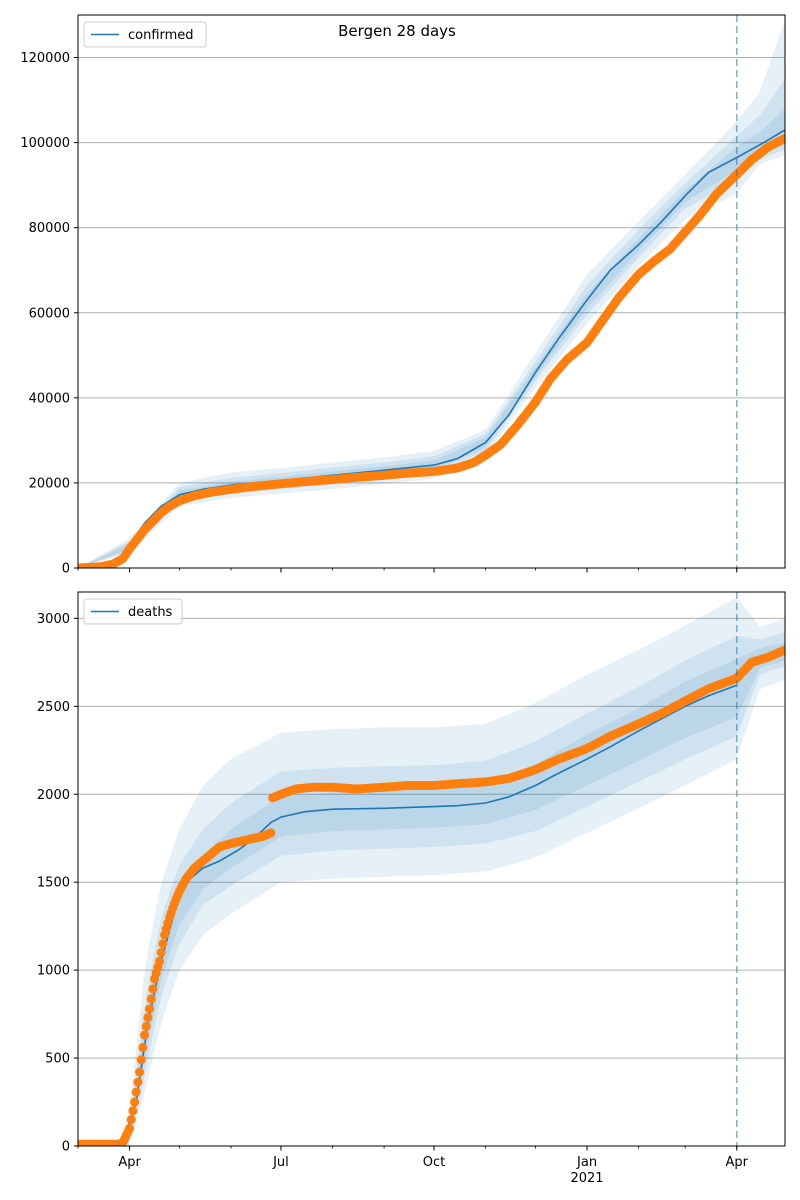 This screenshot has height=1200, width=800. What do you see at coordinates (45, 58) in the screenshot?
I see `y-tick-label: 120000` at bounding box center [45, 58].